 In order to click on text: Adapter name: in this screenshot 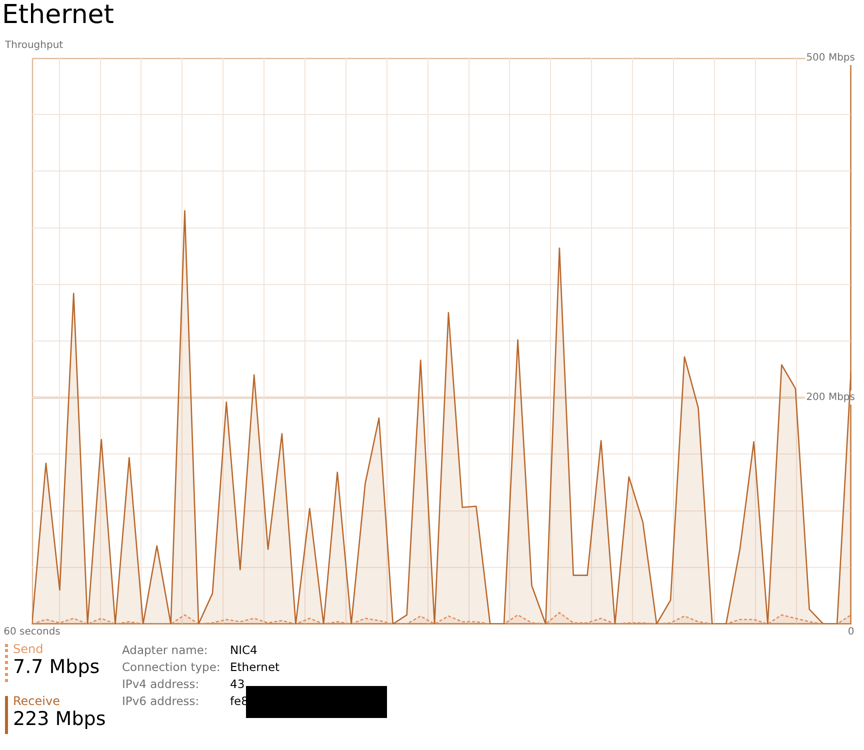, I will do `click(165, 650)`.